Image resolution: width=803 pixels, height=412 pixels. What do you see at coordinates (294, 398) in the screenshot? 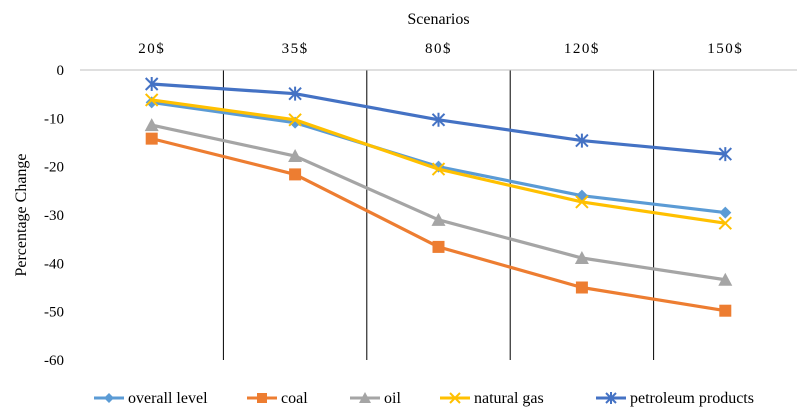
I see `legend-label: coal` at bounding box center [294, 398].